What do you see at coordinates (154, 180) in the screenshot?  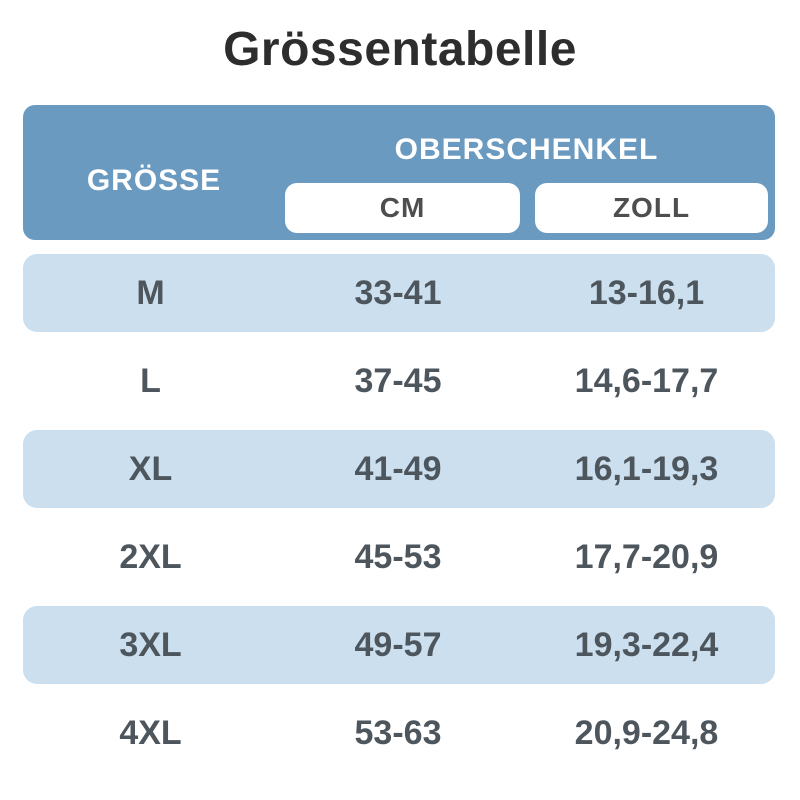 I see `size-column-header: GRÖSSE` at bounding box center [154, 180].